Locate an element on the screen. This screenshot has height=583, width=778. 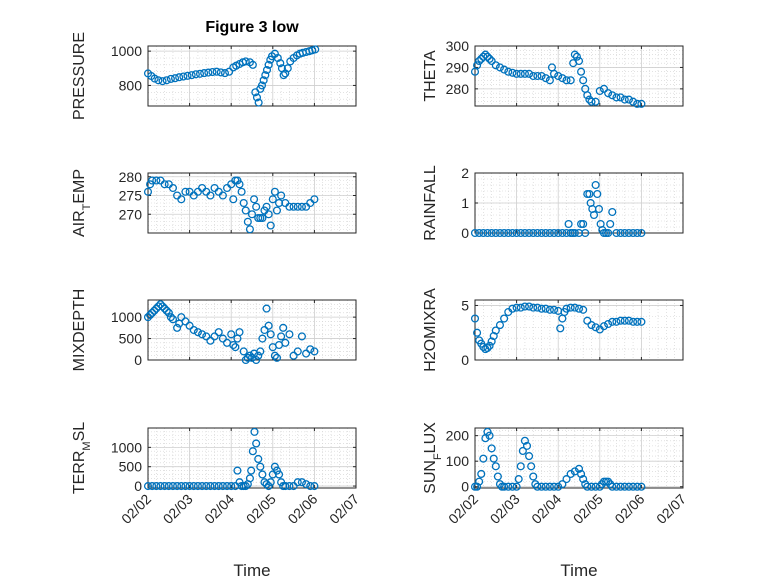
y-axis-label: TERRMSL is located at coordinates (82, 458).